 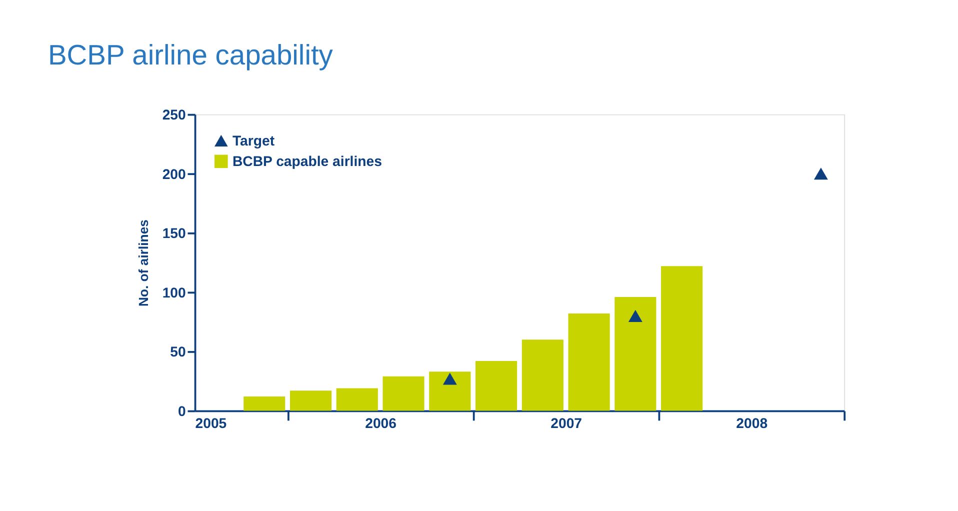 I want to click on x-tick-label: 2008, so click(x=752, y=423).